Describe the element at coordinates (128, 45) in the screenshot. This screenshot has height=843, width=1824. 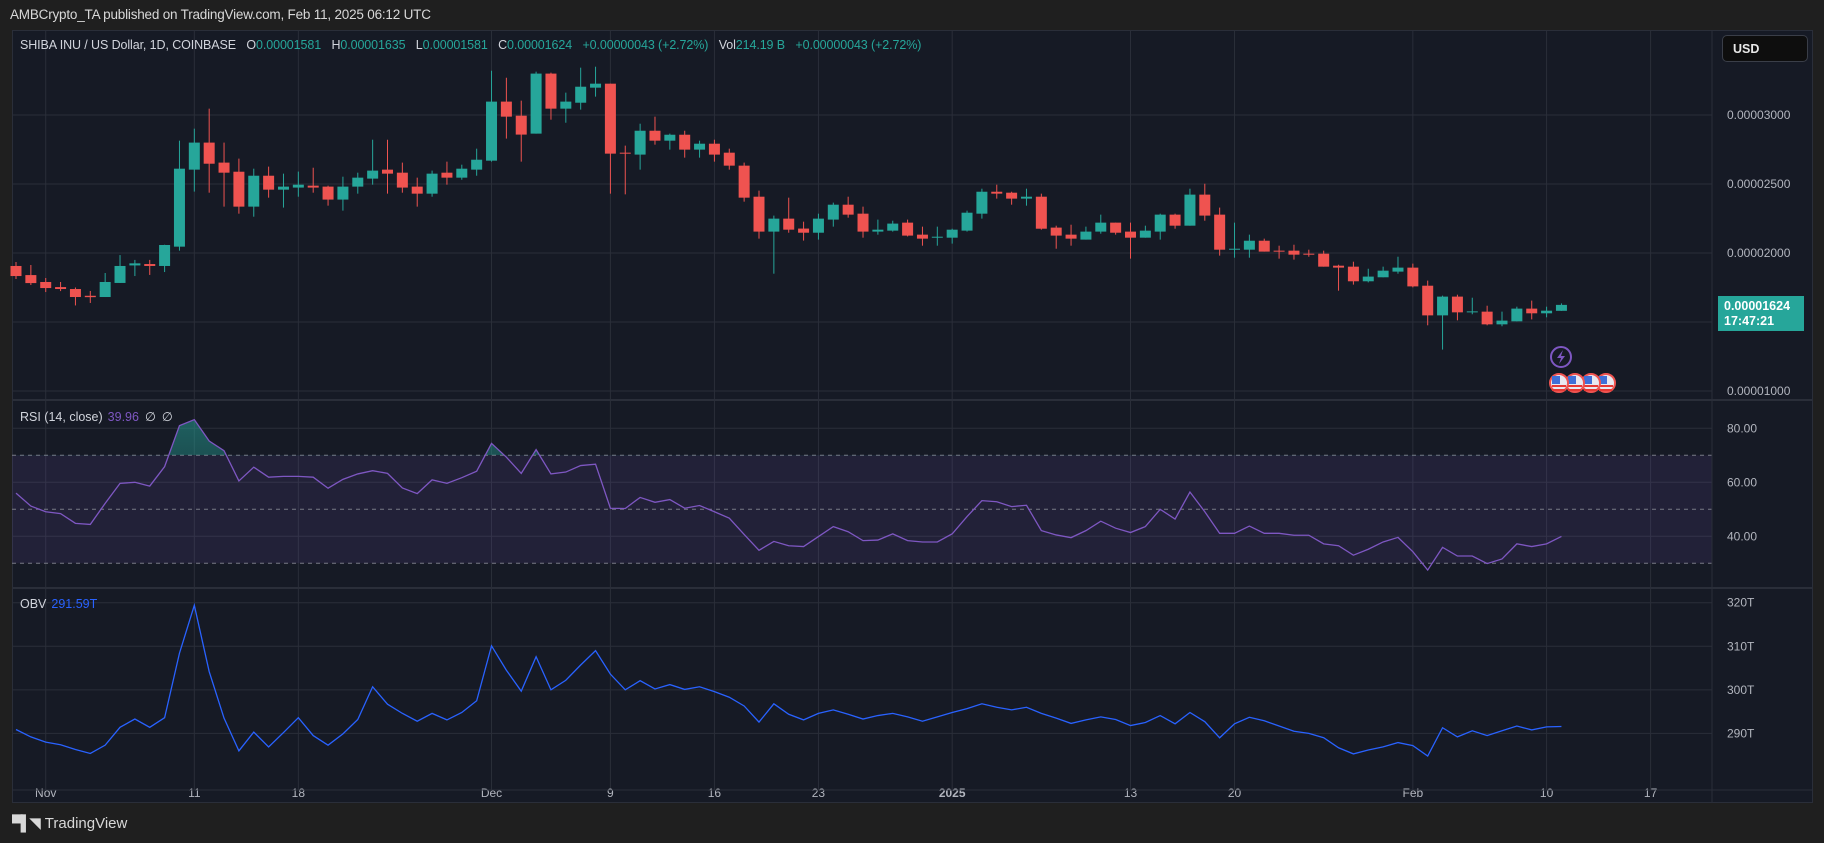
I see `symbol-name: SHIBA INU / US Dollar, 1D, COINBASE` at that location.